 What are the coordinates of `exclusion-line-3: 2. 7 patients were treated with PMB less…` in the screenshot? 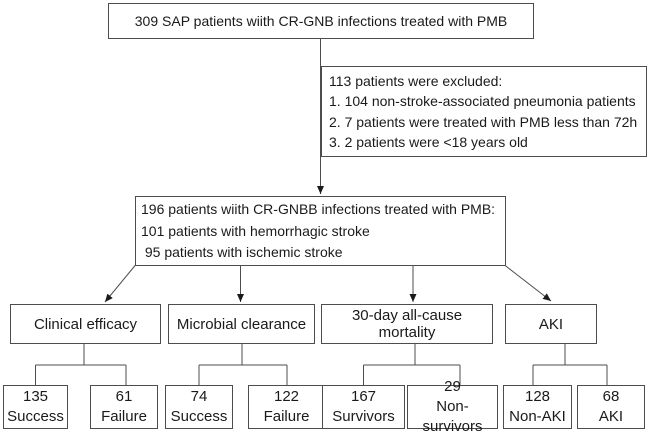 It's located at (483, 121).